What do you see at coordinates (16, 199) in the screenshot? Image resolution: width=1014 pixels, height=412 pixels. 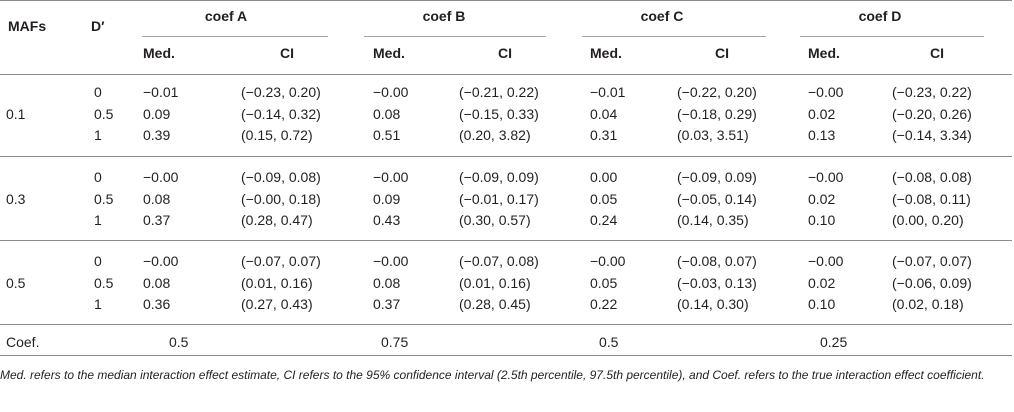 I see `maf-label: 0.3` at bounding box center [16, 199].